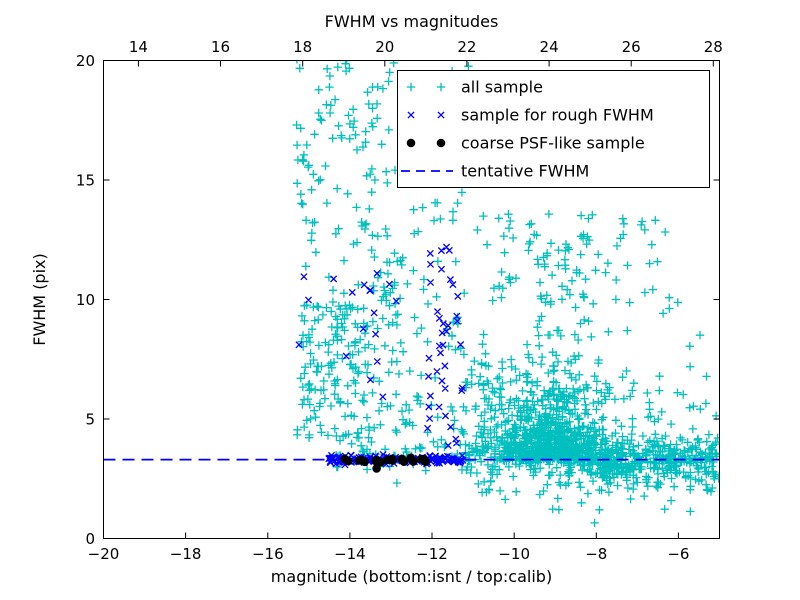 This screenshot has width=800, height=600. Describe the element at coordinates (385, 463) in the screenshot. I see `scatter-series-coarse-psf-like-sample` at that location.